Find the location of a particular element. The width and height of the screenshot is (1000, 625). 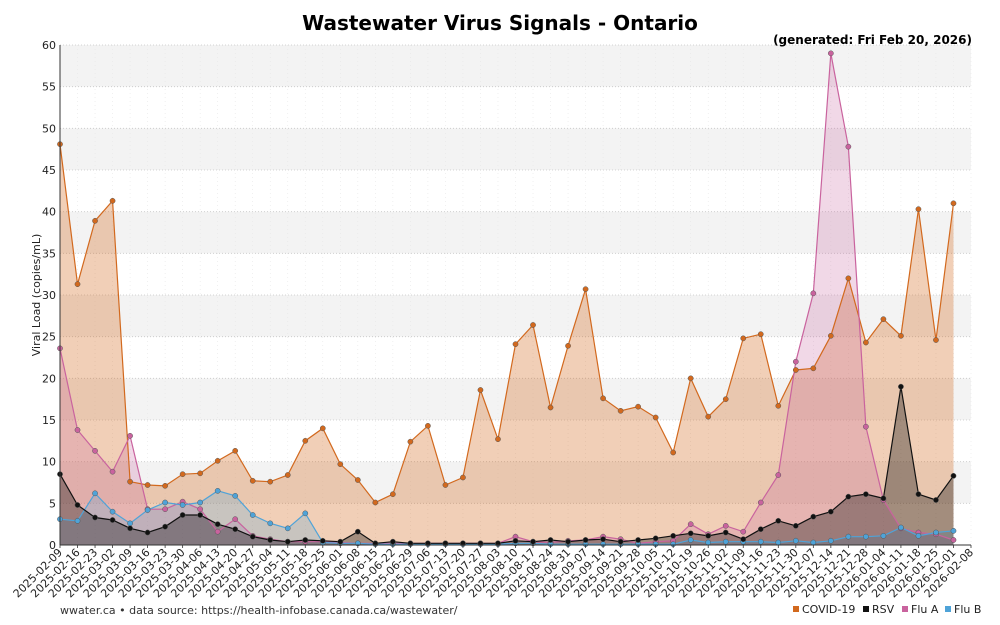

y-tick-label: 0 is located at coordinates (52, 545).